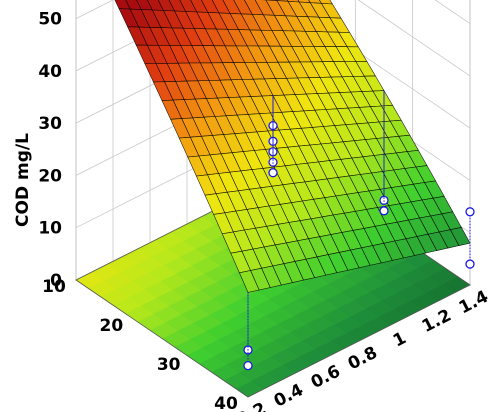 The height and width of the screenshot is (412, 497). Describe the element at coordinates (23, 180) in the screenshot. I see `z-axis-label: COD mg/L` at that location.